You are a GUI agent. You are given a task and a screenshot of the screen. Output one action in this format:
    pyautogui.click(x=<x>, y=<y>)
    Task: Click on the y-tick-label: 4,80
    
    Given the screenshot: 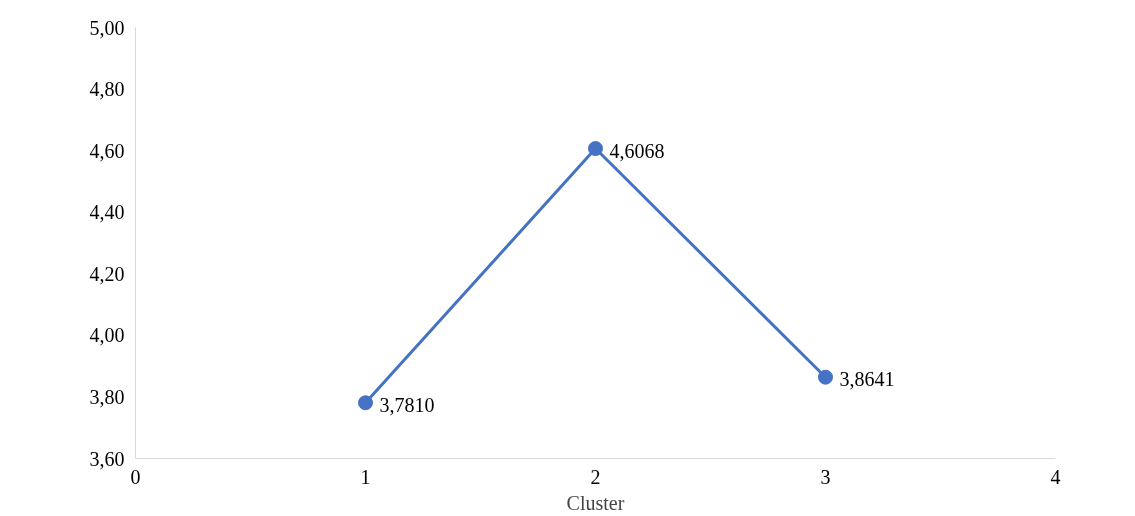 What is the action you would take?
    pyautogui.click(x=107, y=89)
    